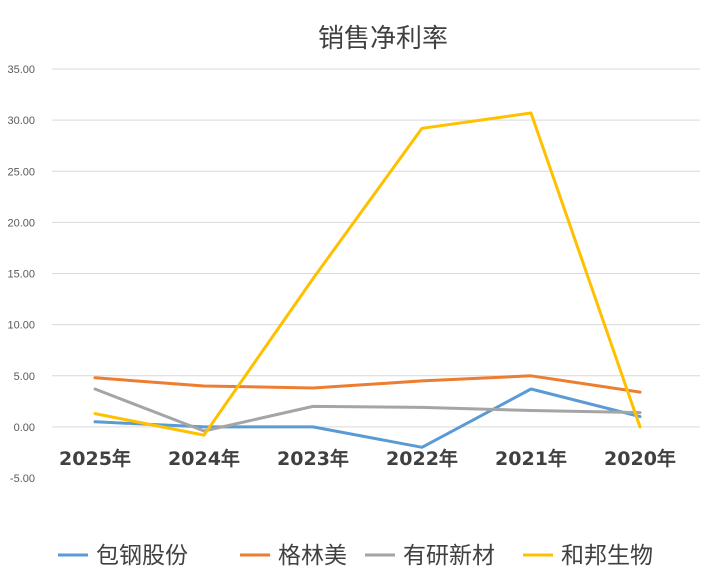  Describe the element at coordinates (21, 172) in the screenshot. I see `y-tick-label: 25.00` at that location.